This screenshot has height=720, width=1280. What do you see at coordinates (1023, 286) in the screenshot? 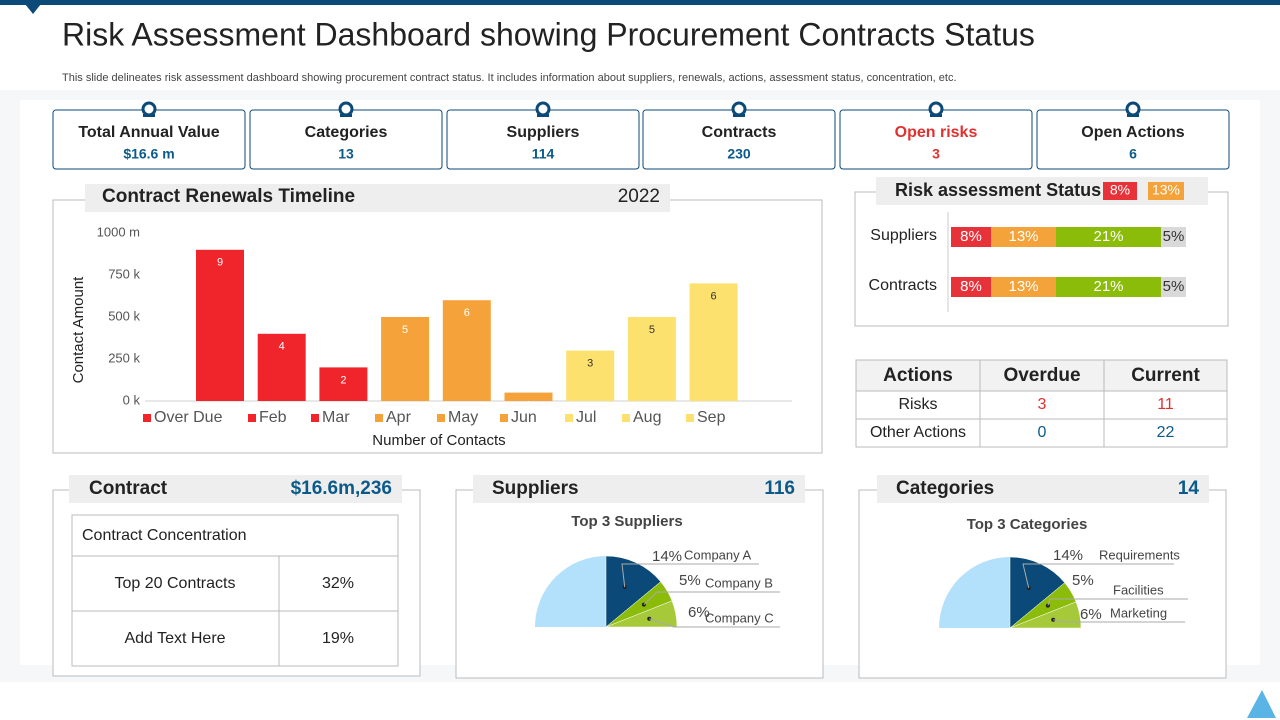
I see `segment-label: 13%` at bounding box center [1023, 286].